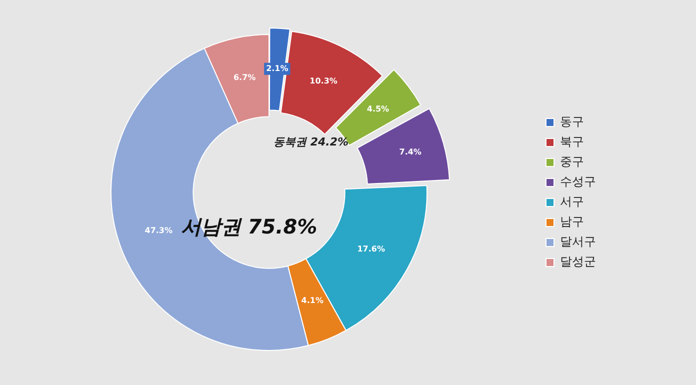 The image size is (696, 385). I want to click on text: 동북권 24.2%, so click(311, 141).